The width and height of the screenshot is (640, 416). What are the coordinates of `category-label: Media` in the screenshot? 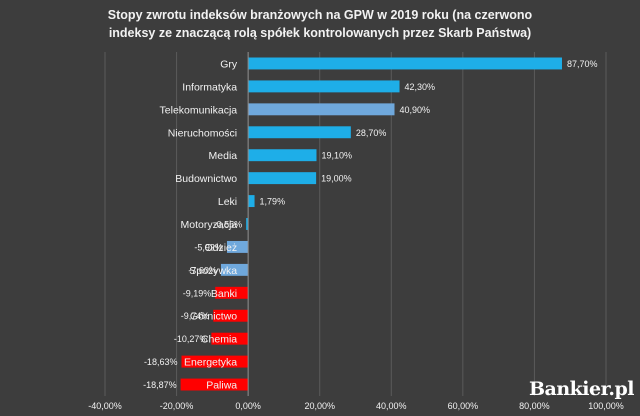 It's located at (223, 156).